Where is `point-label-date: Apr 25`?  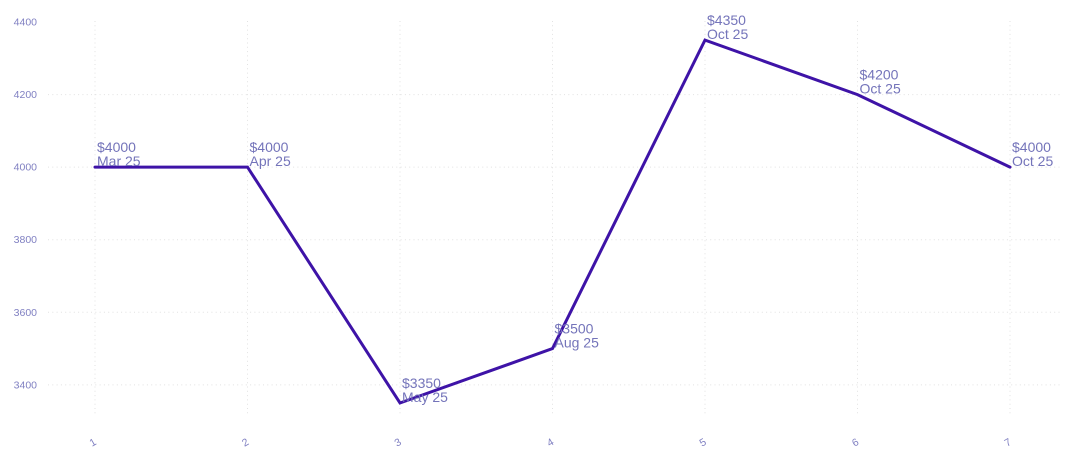
point-label-date: Apr 25 is located at coordinates (270, 161).